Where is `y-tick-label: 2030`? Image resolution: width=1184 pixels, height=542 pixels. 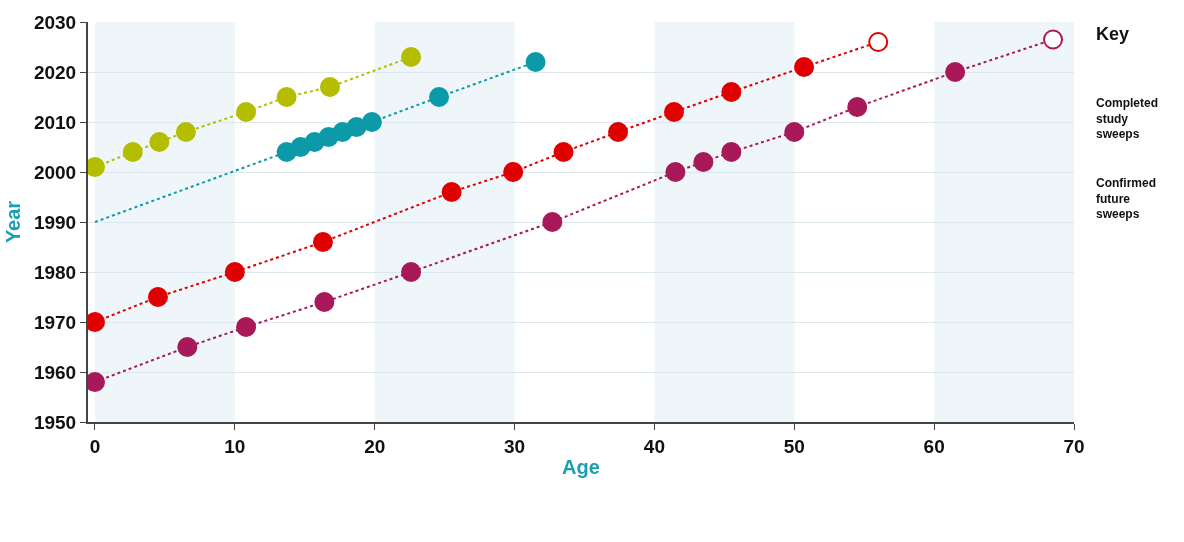
y-tick-label: 2030 is located at coordinates (55, 22).